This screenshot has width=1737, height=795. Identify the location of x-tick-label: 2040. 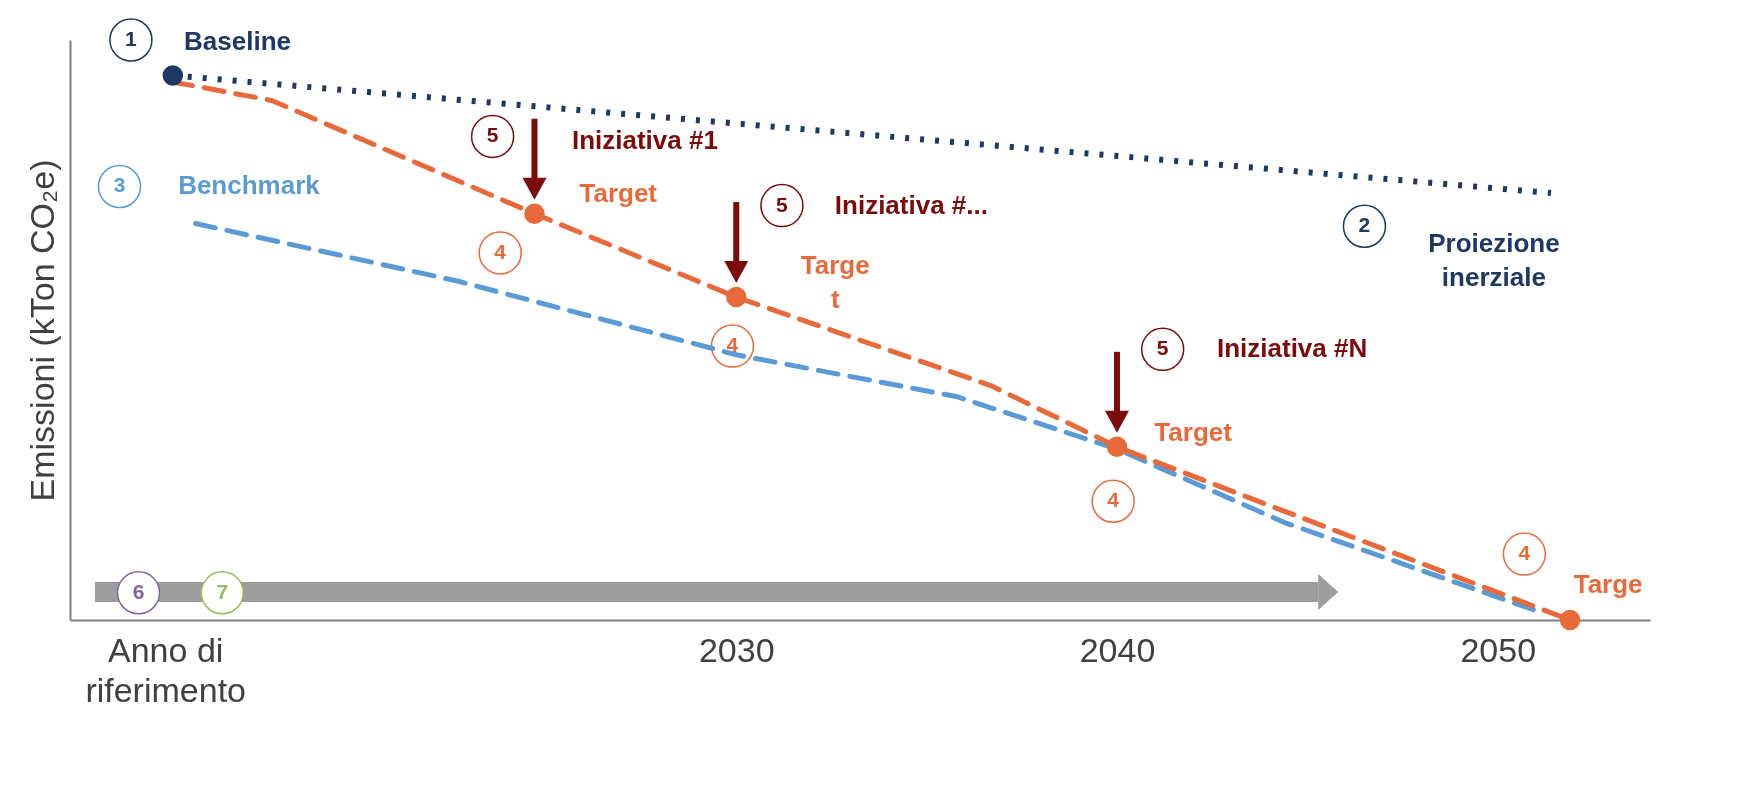
(1117, 649).